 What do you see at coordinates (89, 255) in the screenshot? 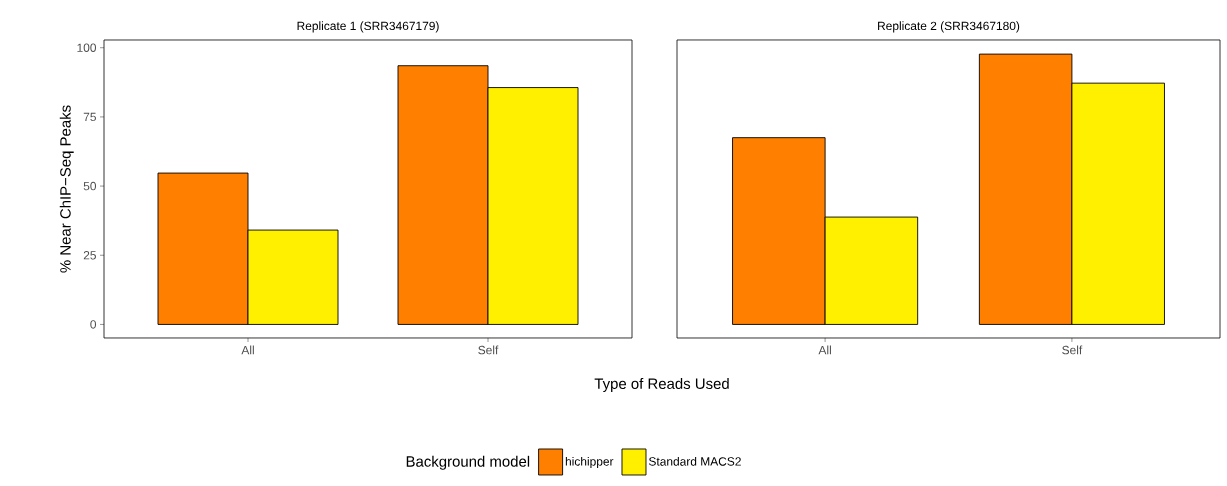
I see `y-tick-label: 25` at bounding box center [89, 255].